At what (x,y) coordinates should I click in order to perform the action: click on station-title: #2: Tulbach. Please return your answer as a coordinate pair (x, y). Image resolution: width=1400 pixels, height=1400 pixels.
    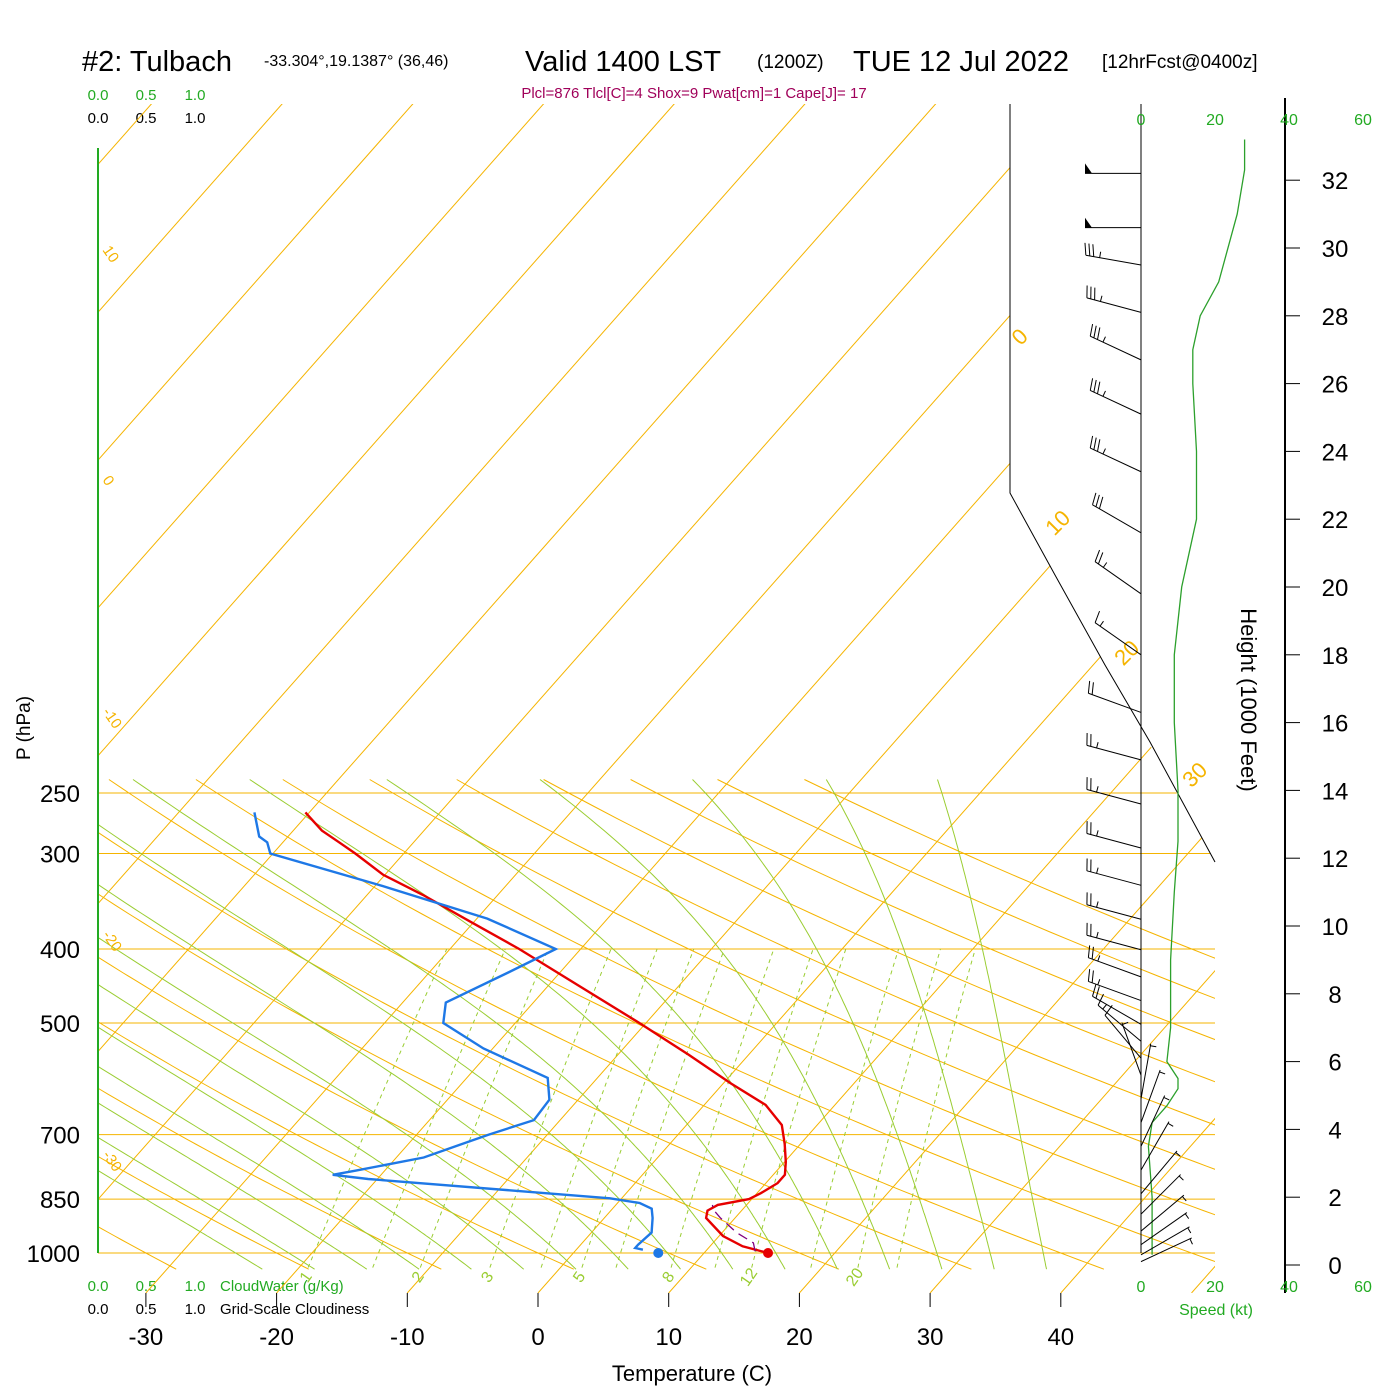
    Looking at the image, I should click on (157, 62).